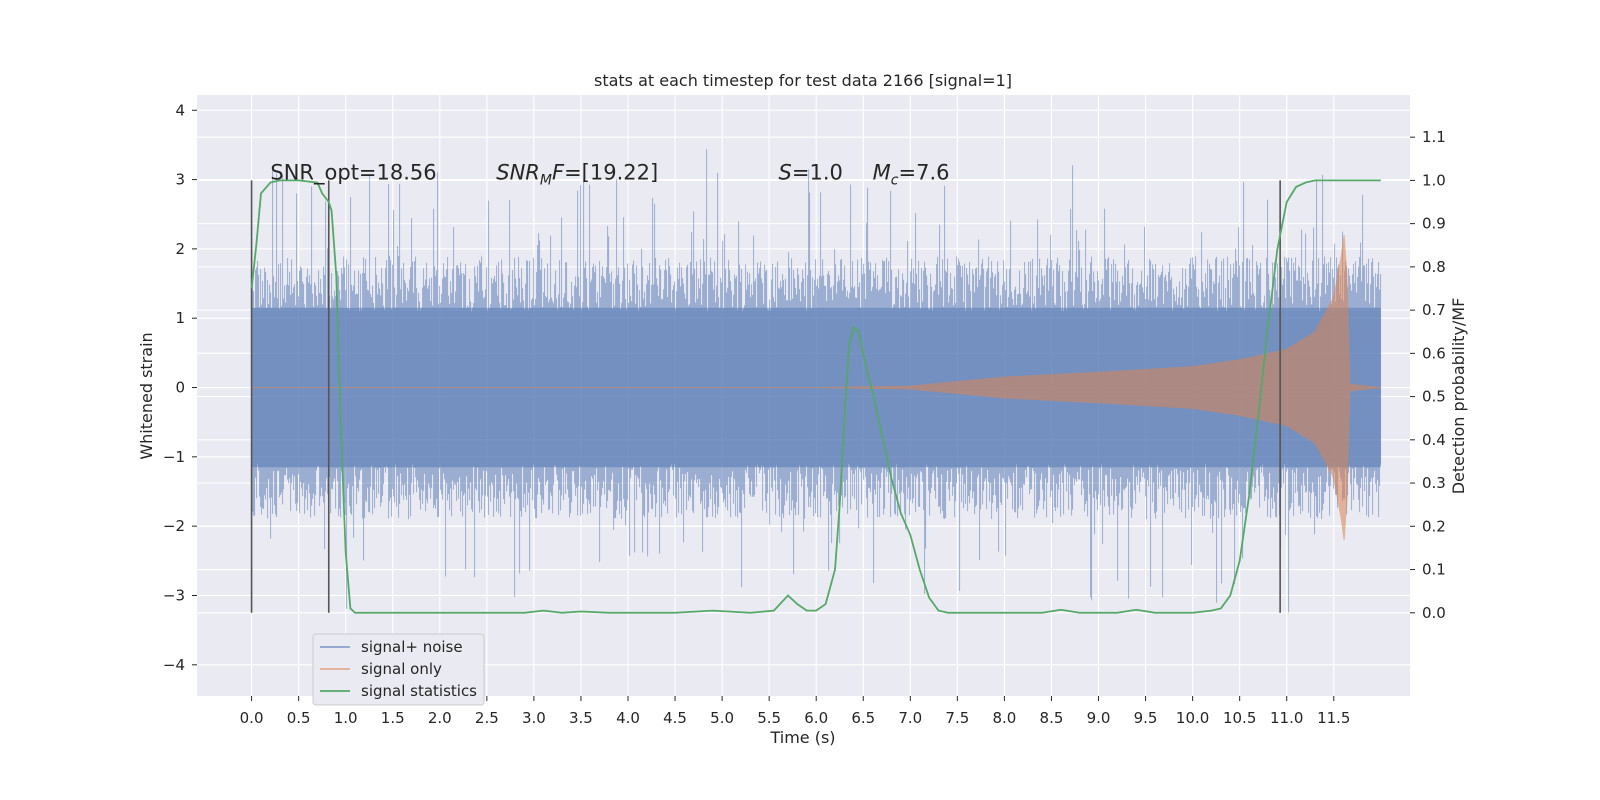 The height and width of the screenshot is (800, 1600). Describe the element at coordinates (146, 395) in the screenshot. I see `y-axis-label: Whitened strain` at that location.